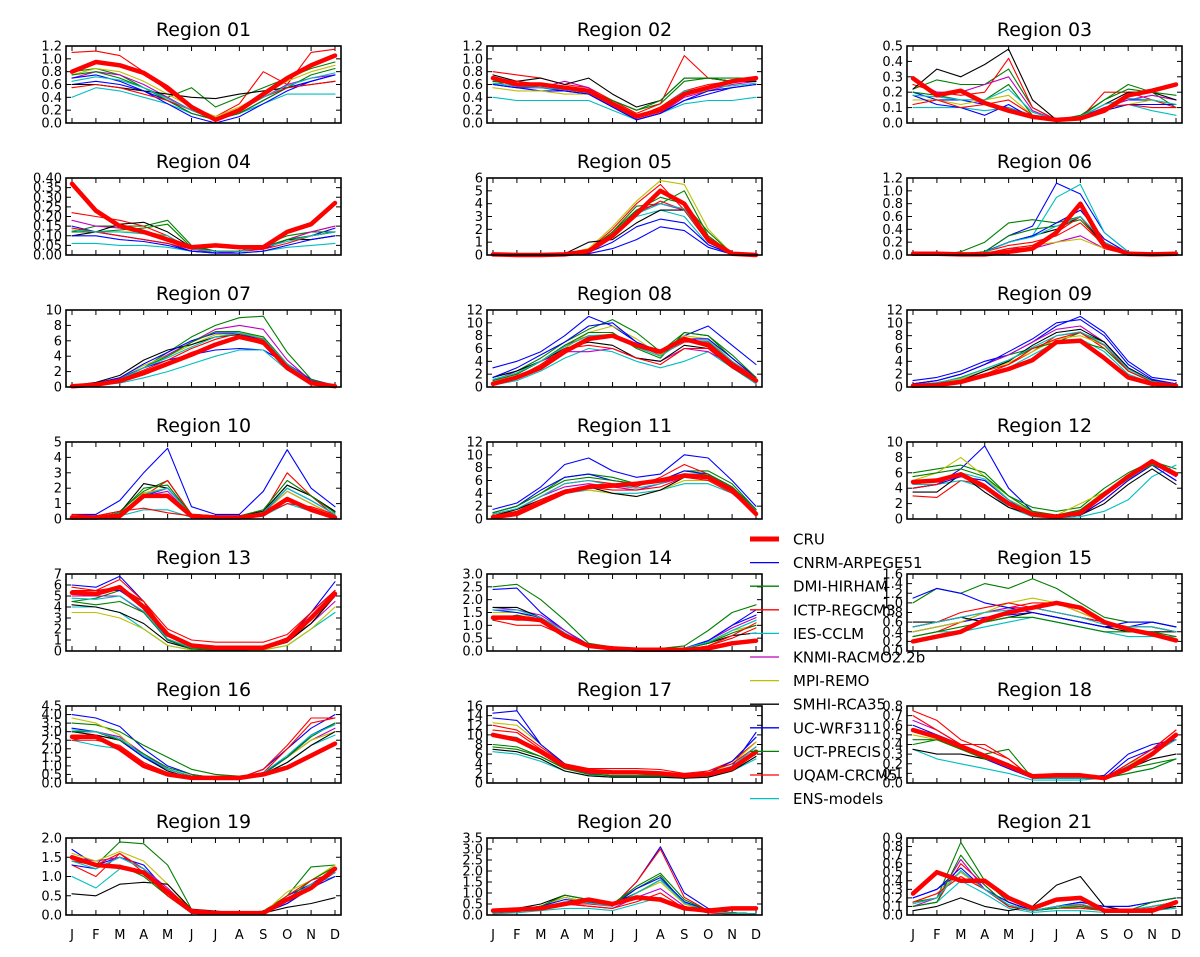 This screenshot has height=957, width=1200. I want to click on legend-label: CNRM-ARPEGE51, so click(858, 563).